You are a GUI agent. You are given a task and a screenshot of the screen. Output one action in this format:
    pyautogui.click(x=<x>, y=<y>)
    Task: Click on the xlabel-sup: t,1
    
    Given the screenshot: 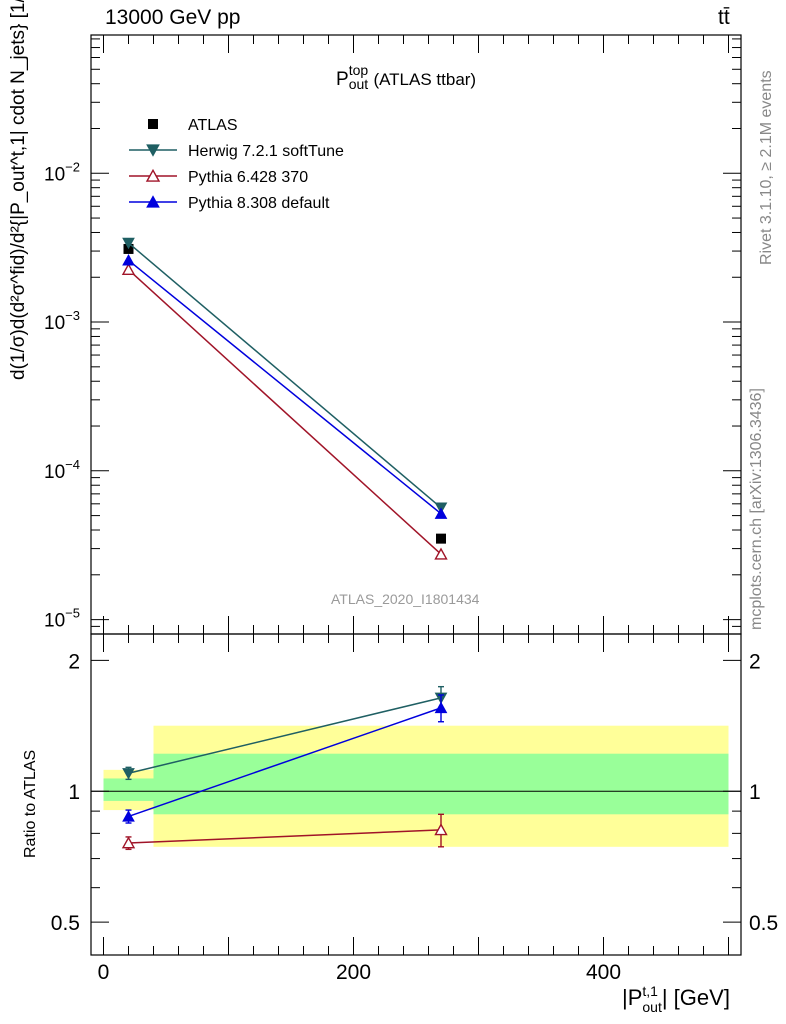 What is the action you would take?
    pyautogui.click(x=650, y=991)
    